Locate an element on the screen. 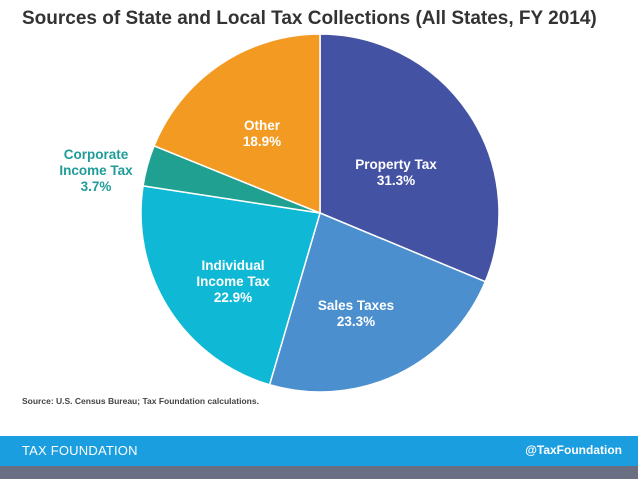 The height and width of the screenshot is (479, 638). slice-label-sales-taxes: Sales Taxes 23.3% is located at coordinates (356, 314).